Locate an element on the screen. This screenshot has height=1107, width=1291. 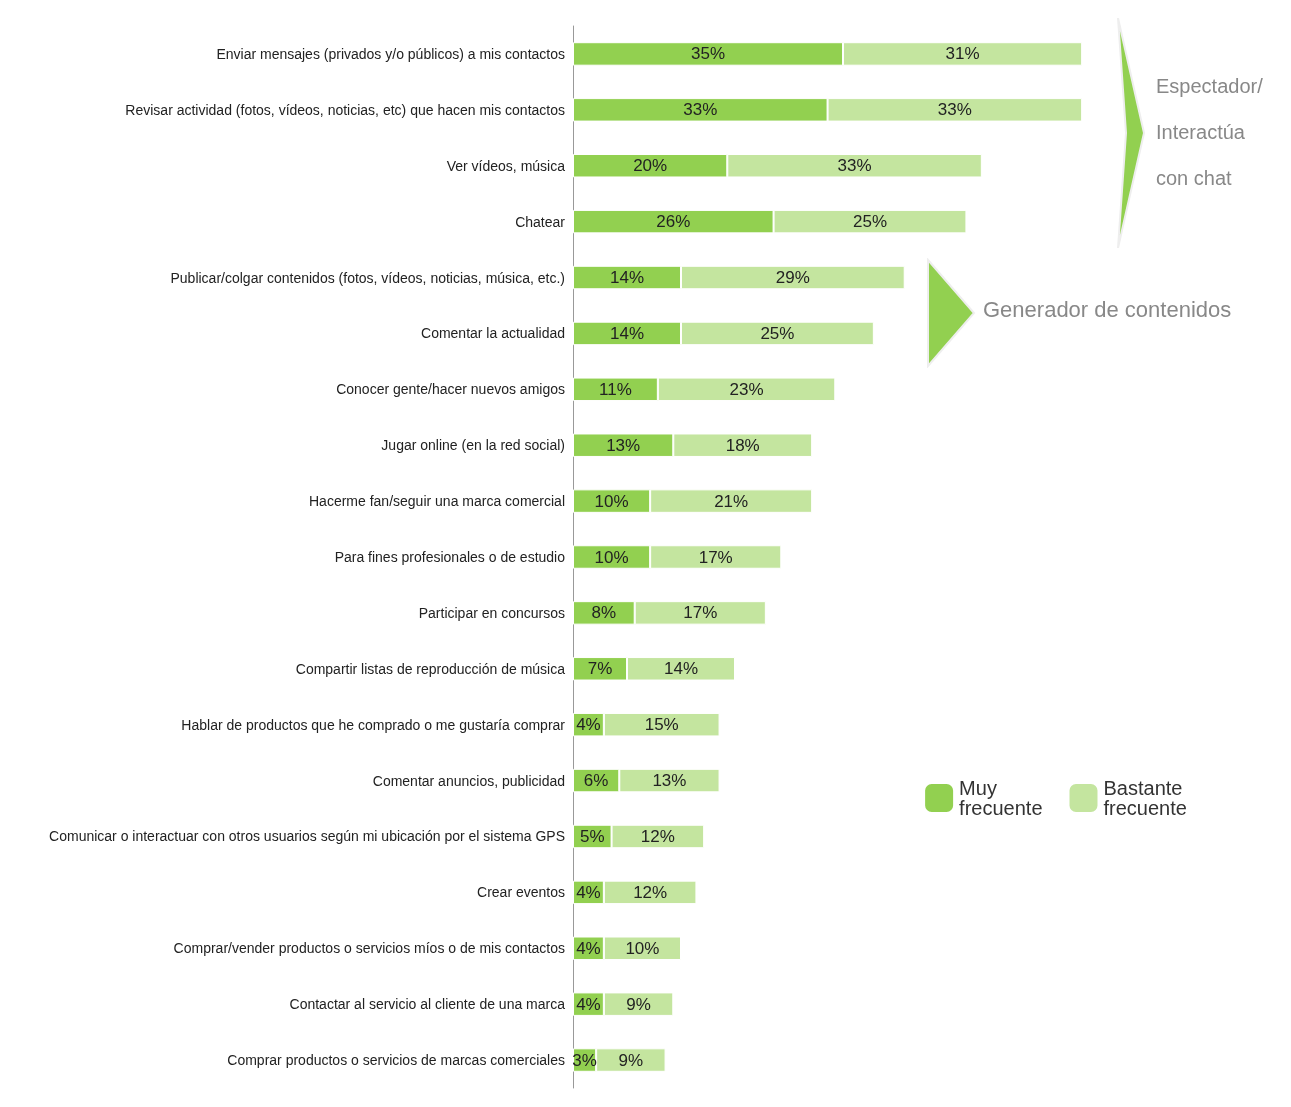
y-tick-label: Revisar actividad (fotos, vídeos, noticias, etc) que hacen mis contactos is located at coordinates (345, 109).